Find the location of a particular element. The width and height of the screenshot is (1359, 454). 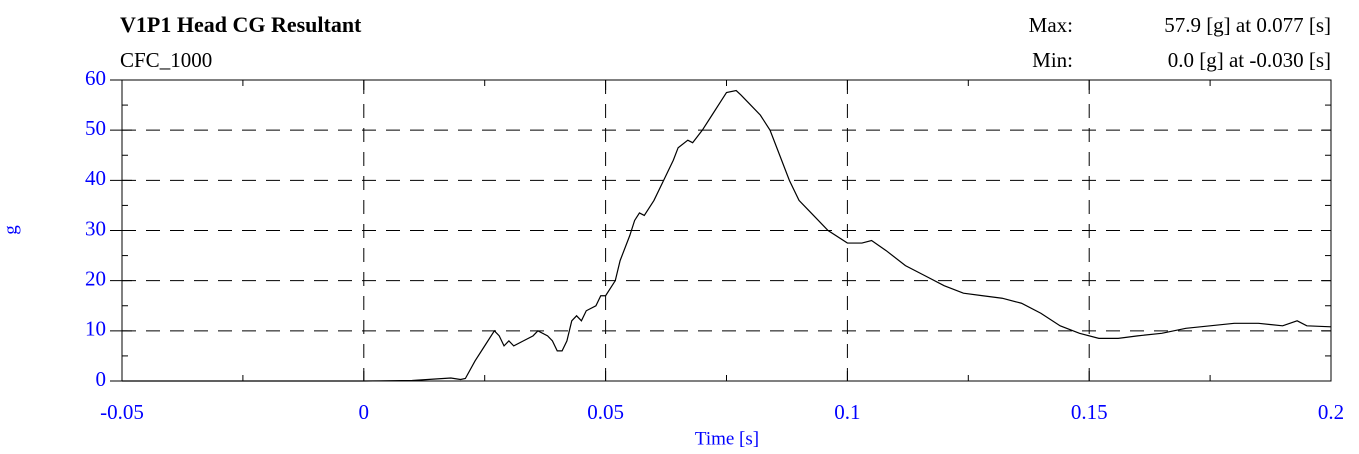

y-tick-label: 50 is located at coordinates (95, 128).